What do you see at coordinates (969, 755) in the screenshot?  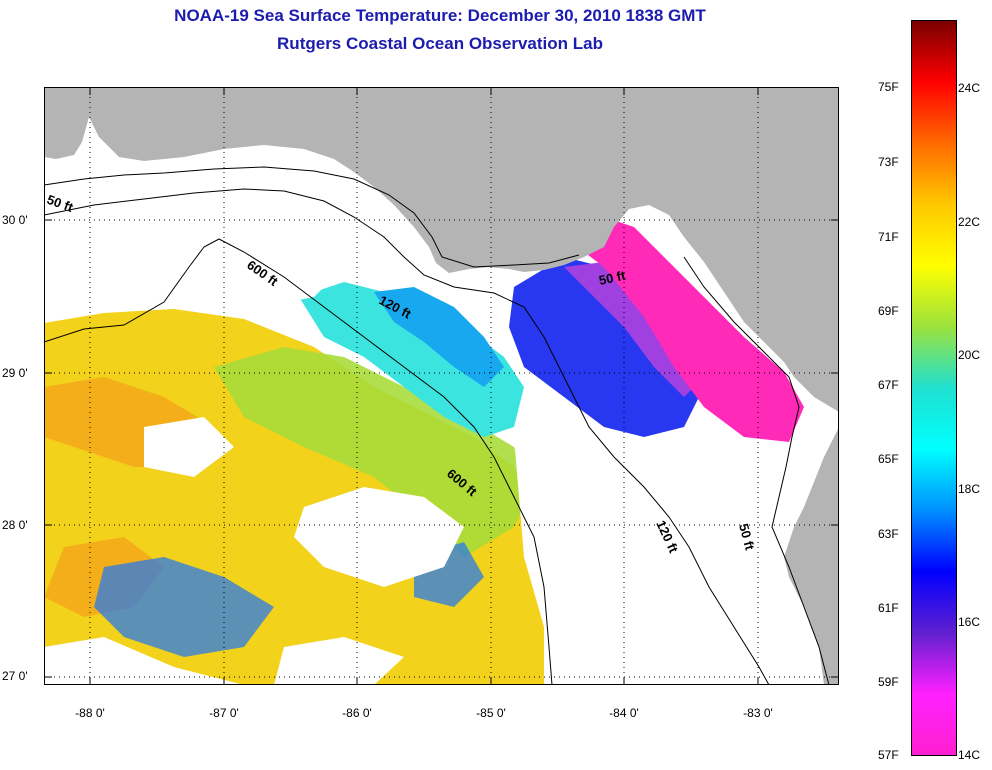 I see `colorbar-c-label: 14C` at bounding box center [969, 755].